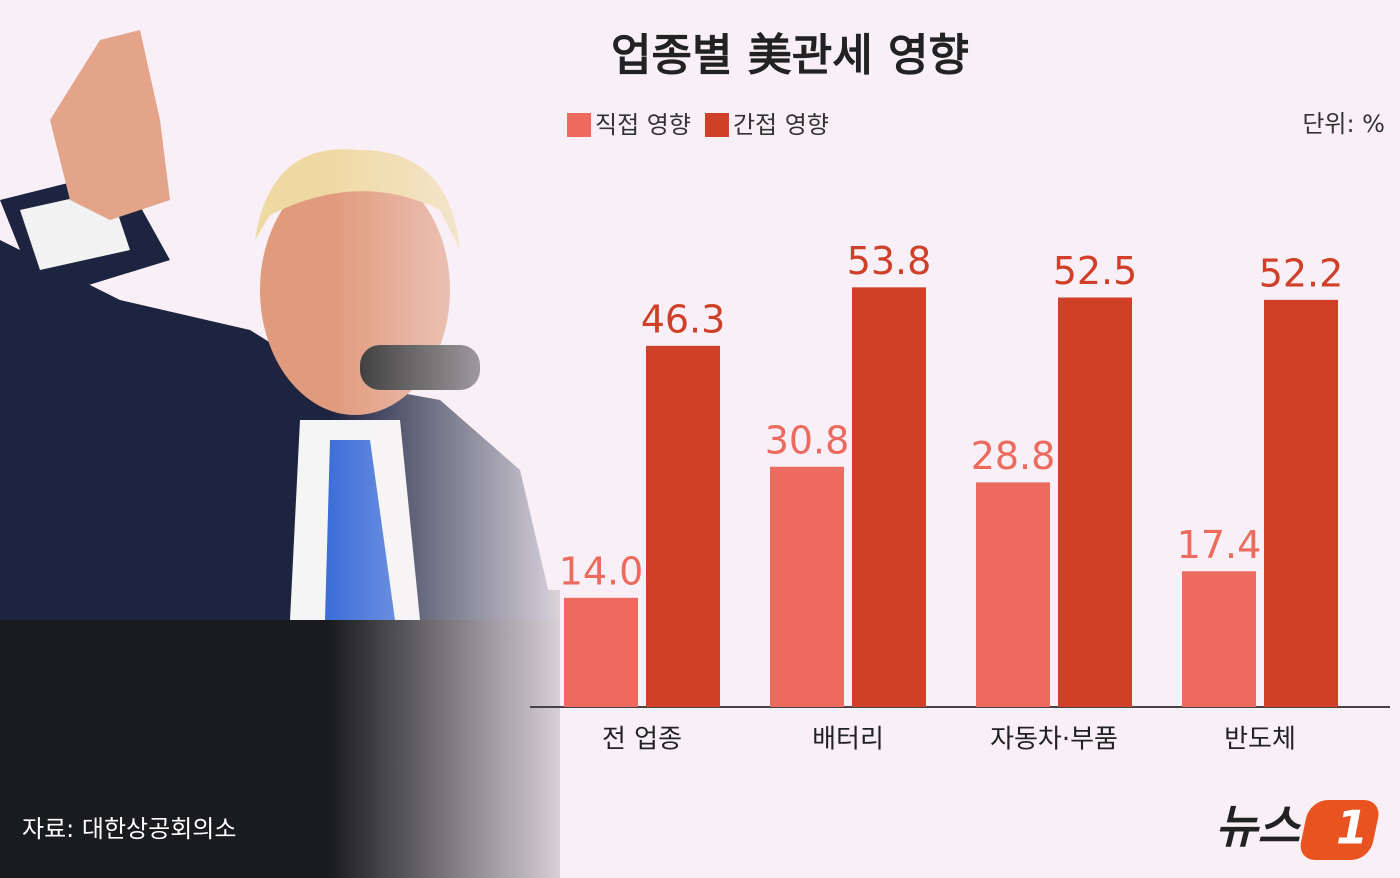 The height and width of the screenshot is (878, 1400). Describe the element at coordinates (781, 125) in the screenshot. I see `legend-label: 간접 영향` at that location.